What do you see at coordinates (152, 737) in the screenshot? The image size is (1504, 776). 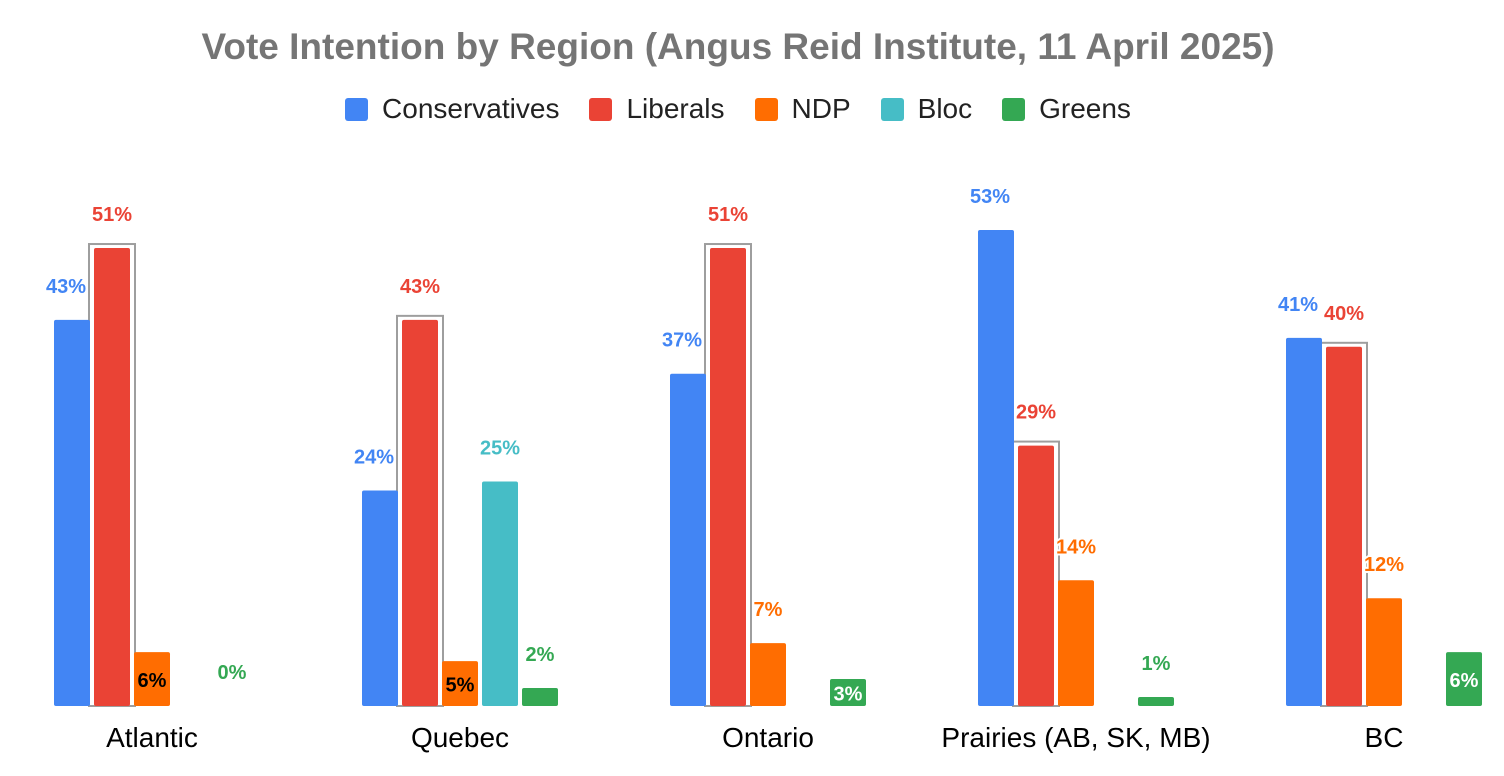 I see `x-tick-label-atlantic: Atlantic` at bounding box center [152, 737].